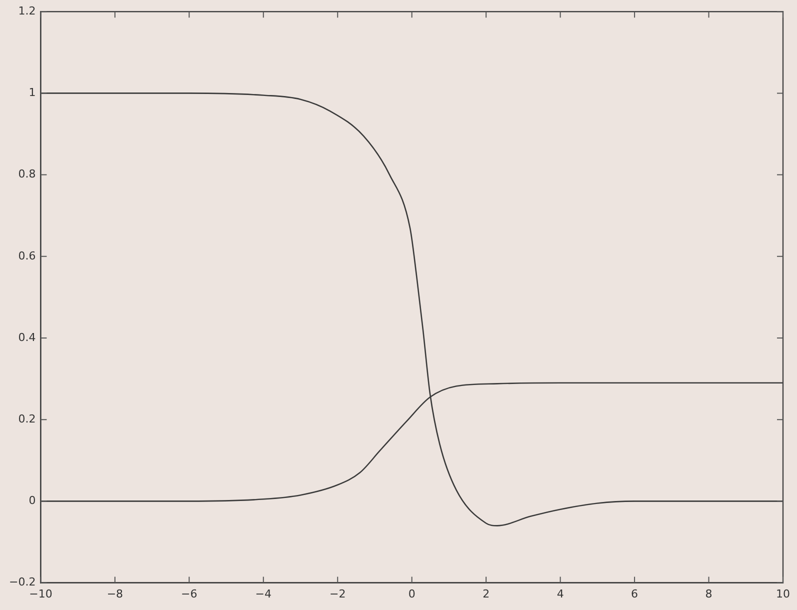 The height and width of the screenshot is (610, 797). I want to click on x-tick-label: −8, so click(115, 593).